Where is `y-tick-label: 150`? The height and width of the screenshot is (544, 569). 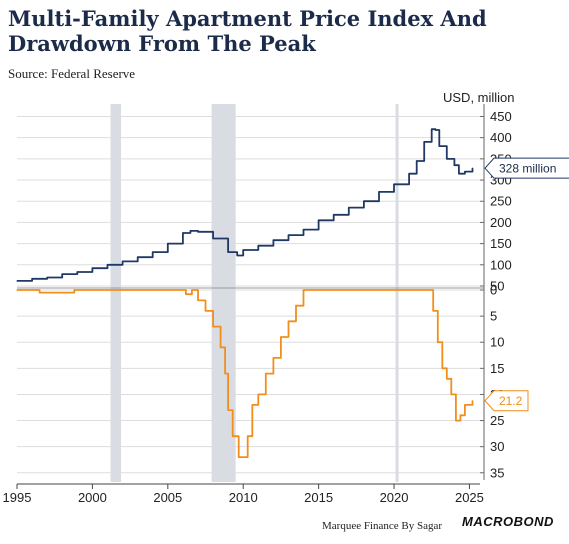
y-tick-label: 150 is located at coordinates (501, 243).